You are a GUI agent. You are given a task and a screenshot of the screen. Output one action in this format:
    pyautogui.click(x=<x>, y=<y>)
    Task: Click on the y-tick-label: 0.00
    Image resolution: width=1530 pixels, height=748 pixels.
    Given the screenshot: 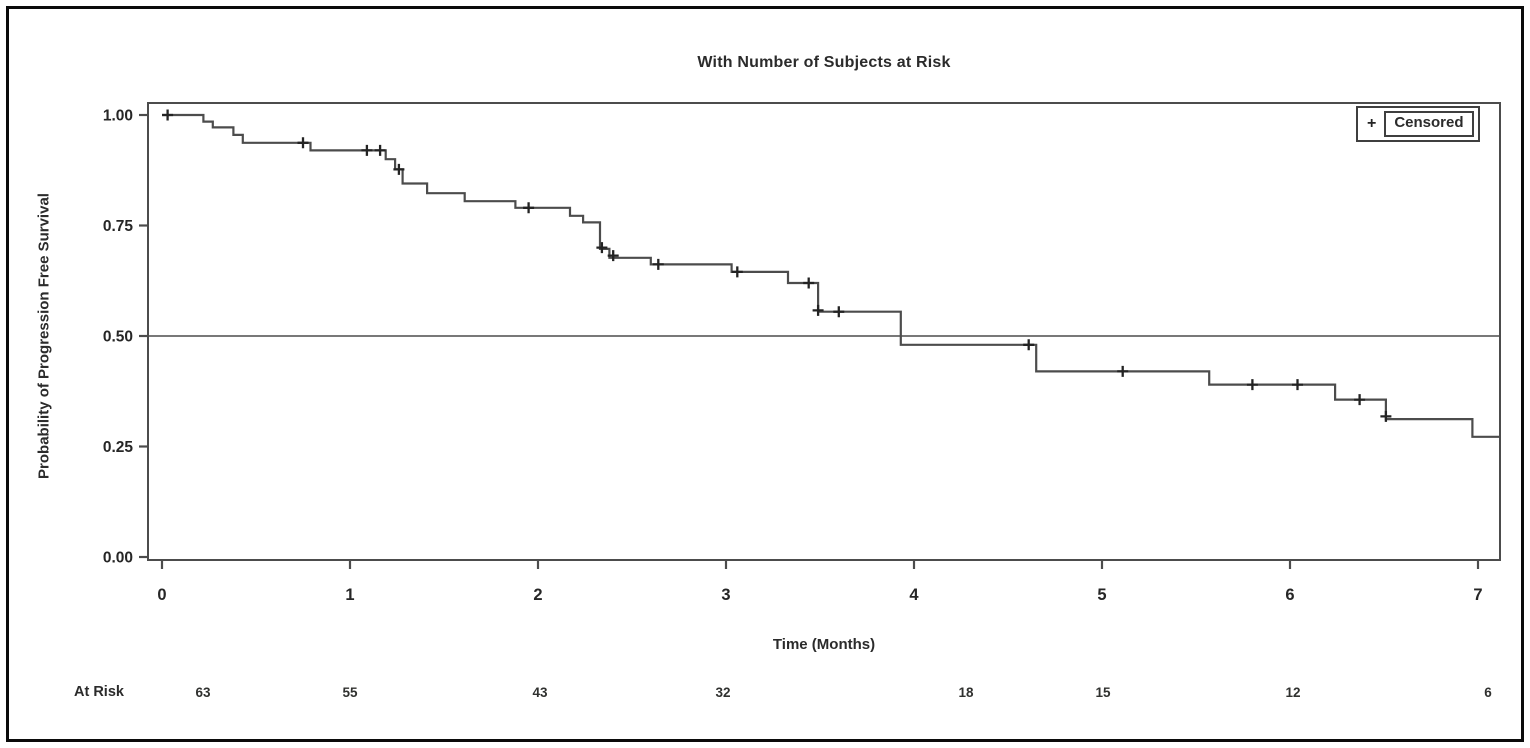 What is the action you would take?
    pyautogui.click(x=118, y=558)
    